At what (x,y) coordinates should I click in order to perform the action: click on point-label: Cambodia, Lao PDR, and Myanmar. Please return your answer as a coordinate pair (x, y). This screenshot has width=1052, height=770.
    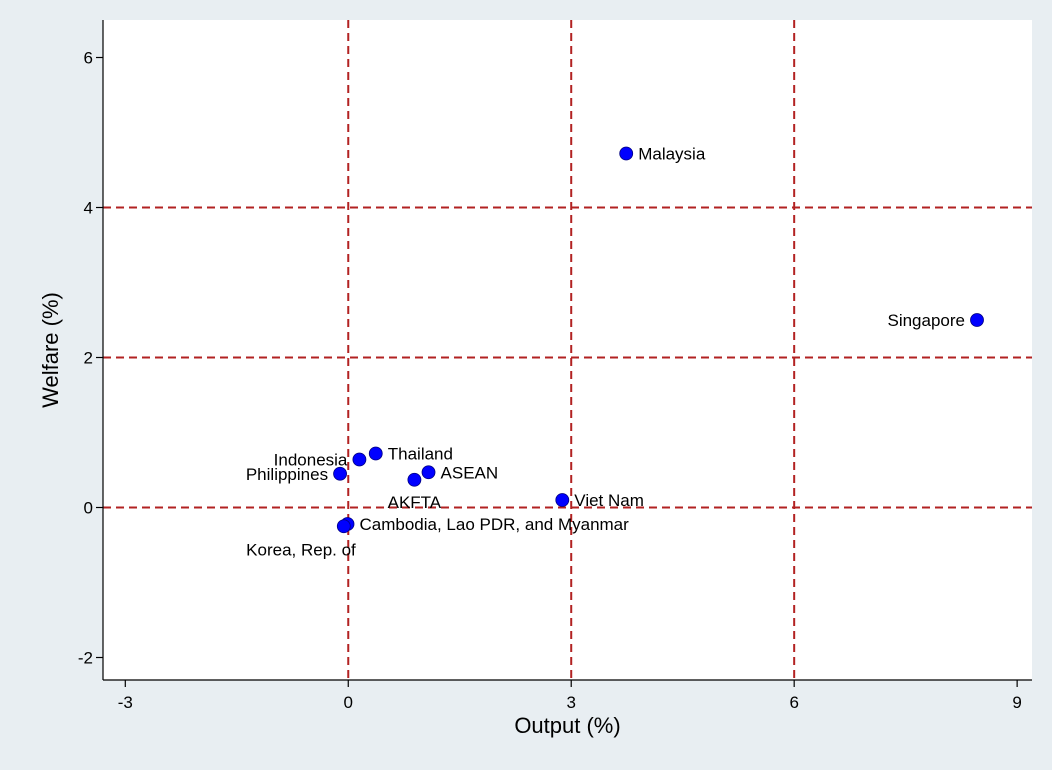
    Looking at the image, I should click on (495, 524).